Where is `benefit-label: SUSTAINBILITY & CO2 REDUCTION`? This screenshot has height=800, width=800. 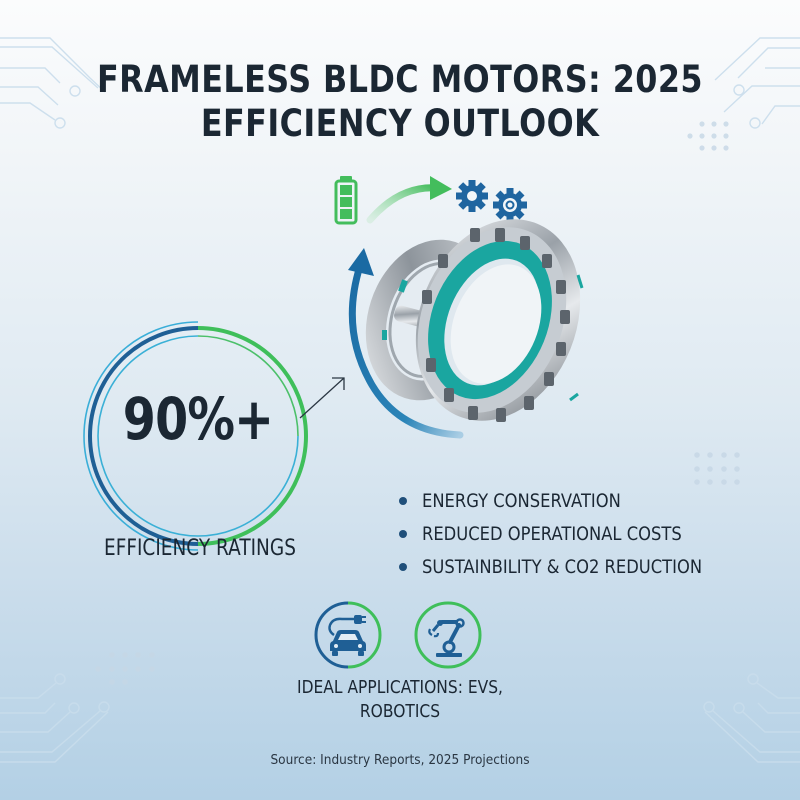 benefit-label: SUSTAINBILITY & CO2 REDUCTION is located at coordinates (562, 566).